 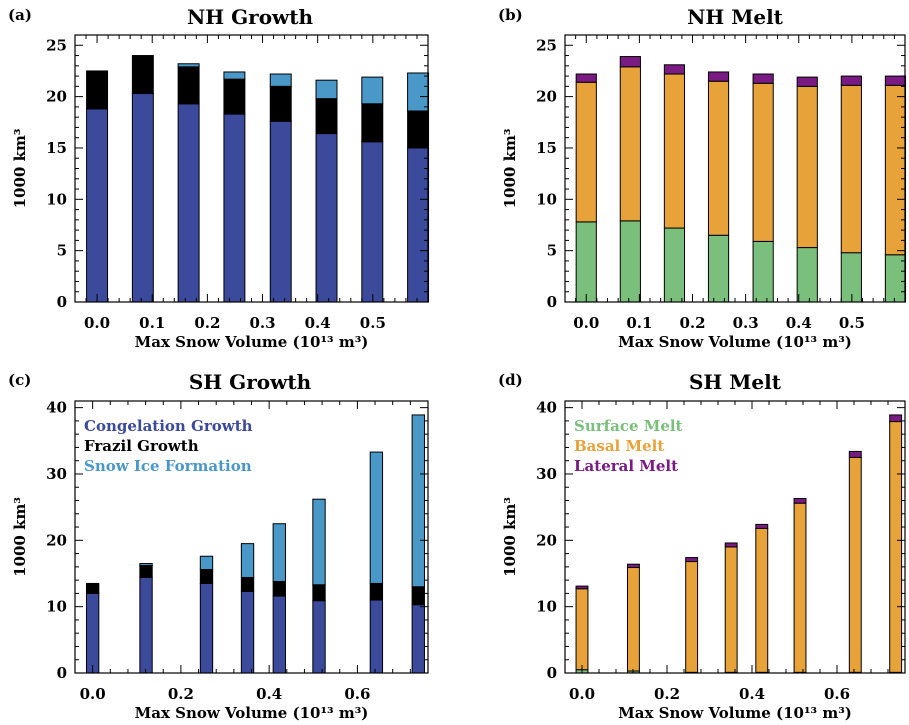 What do you see at coordinates (56, 474) in the screenshot?
I see `y-tick-label: 30` at bounding box center [56, 474].